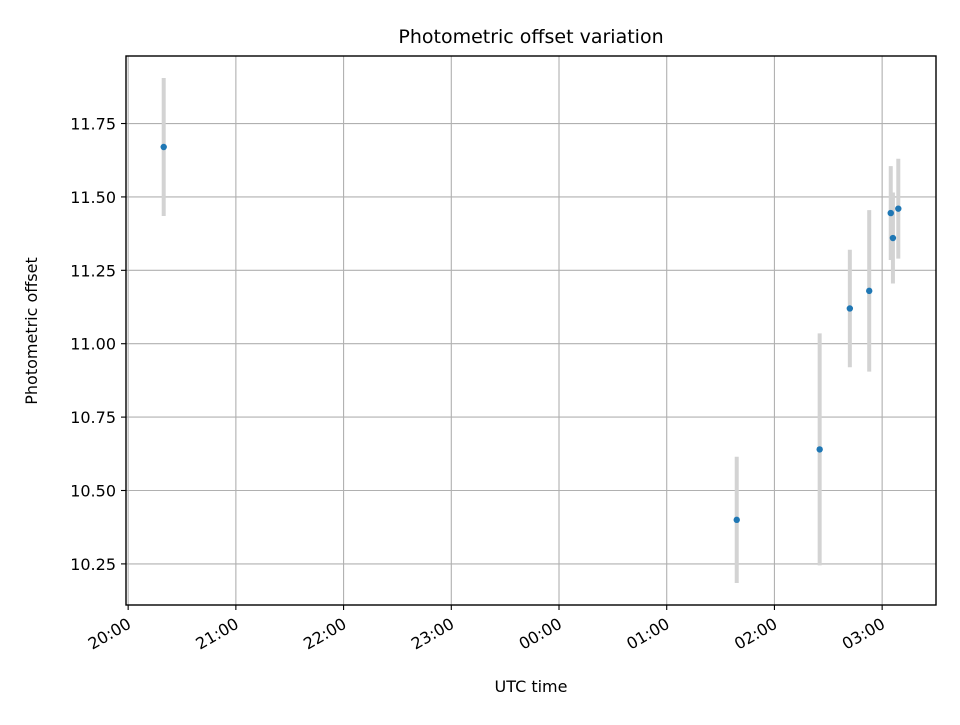 The image size is (960, 725). What do you see at coordinates (31, 331) in the screenshot?
I see `y-axis-label: Photometric offset` at bounding box center [31, 331].